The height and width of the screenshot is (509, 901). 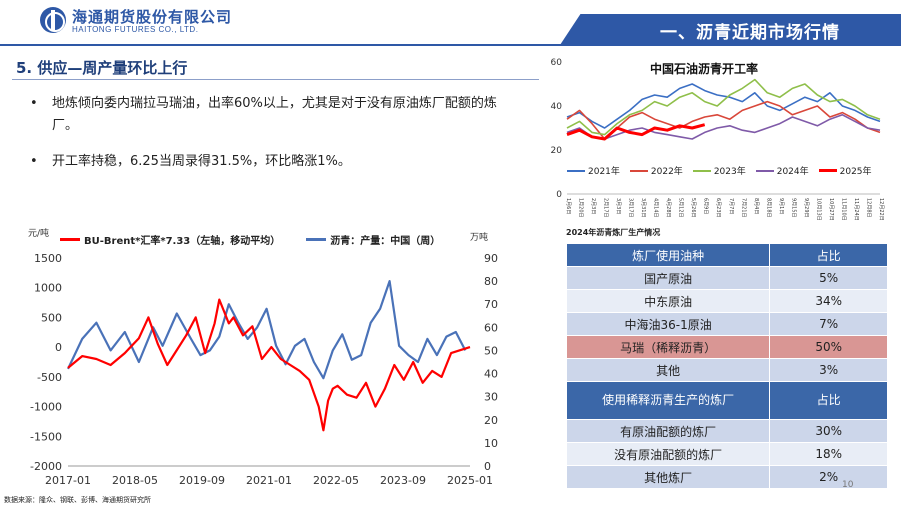 What do you see at coordinates (336, 480) in the screenshot?
I see `x-tick-label: 2022-05` at bounding box center [336, 480].